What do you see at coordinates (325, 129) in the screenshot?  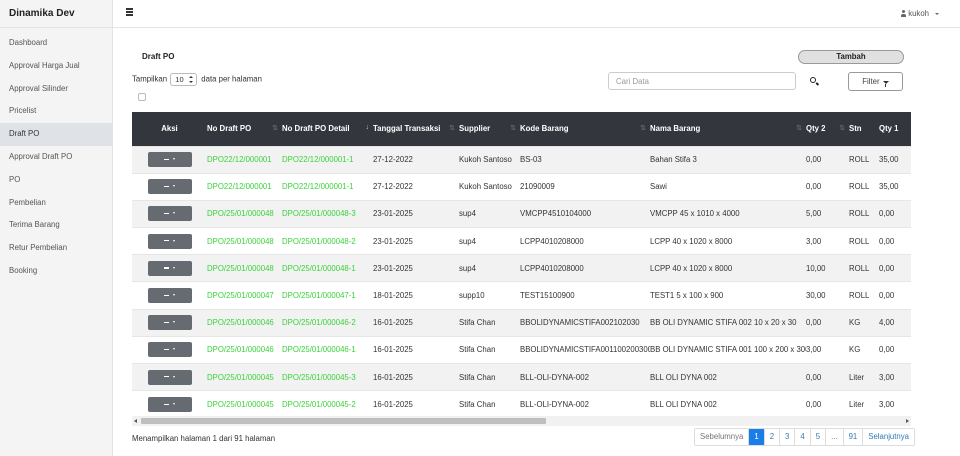 I see `col-header-no-draft-po-detail: No Draft PO Detail ↓` at bounding box center [325, 129].